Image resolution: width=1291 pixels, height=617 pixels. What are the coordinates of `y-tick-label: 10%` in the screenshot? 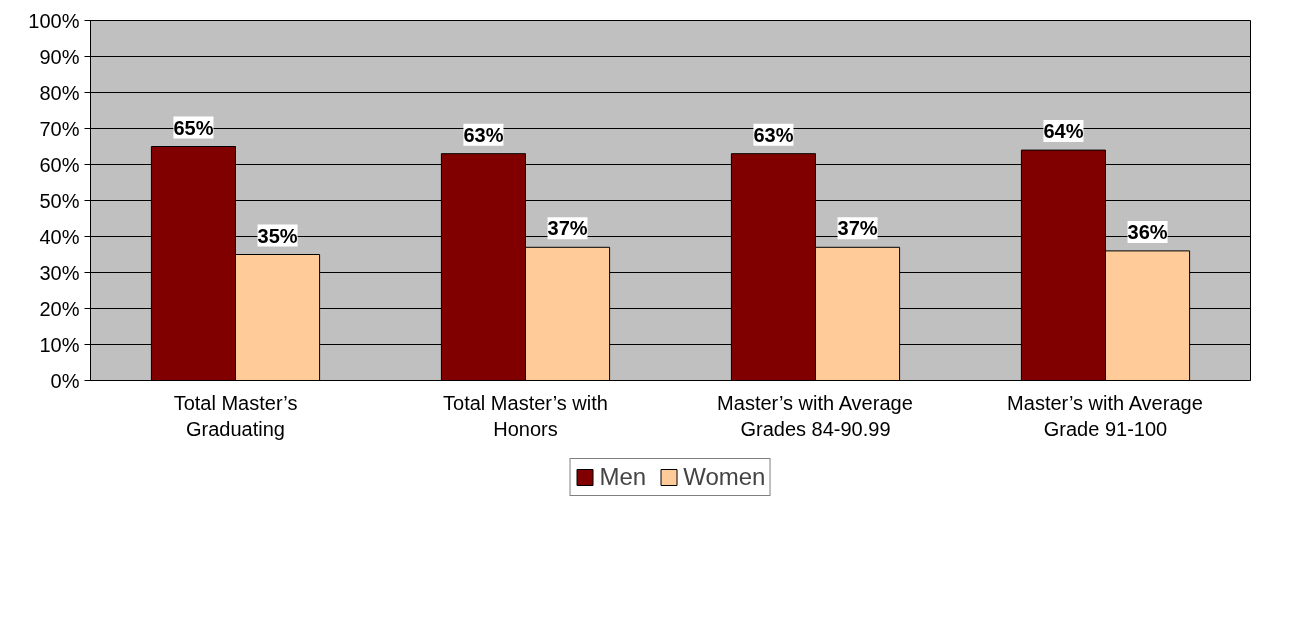 It's located at (59, 344).